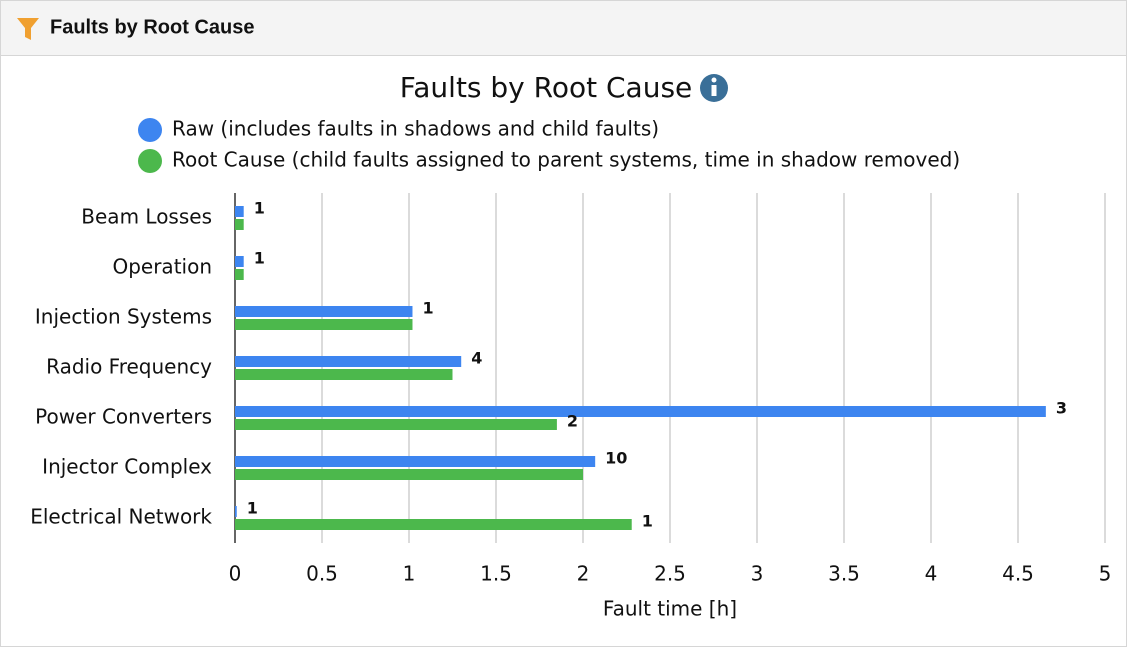 The height and width of the screenshot is (647, 1127). I want to click on x-tick-label: 2.5, so click(670, 574).